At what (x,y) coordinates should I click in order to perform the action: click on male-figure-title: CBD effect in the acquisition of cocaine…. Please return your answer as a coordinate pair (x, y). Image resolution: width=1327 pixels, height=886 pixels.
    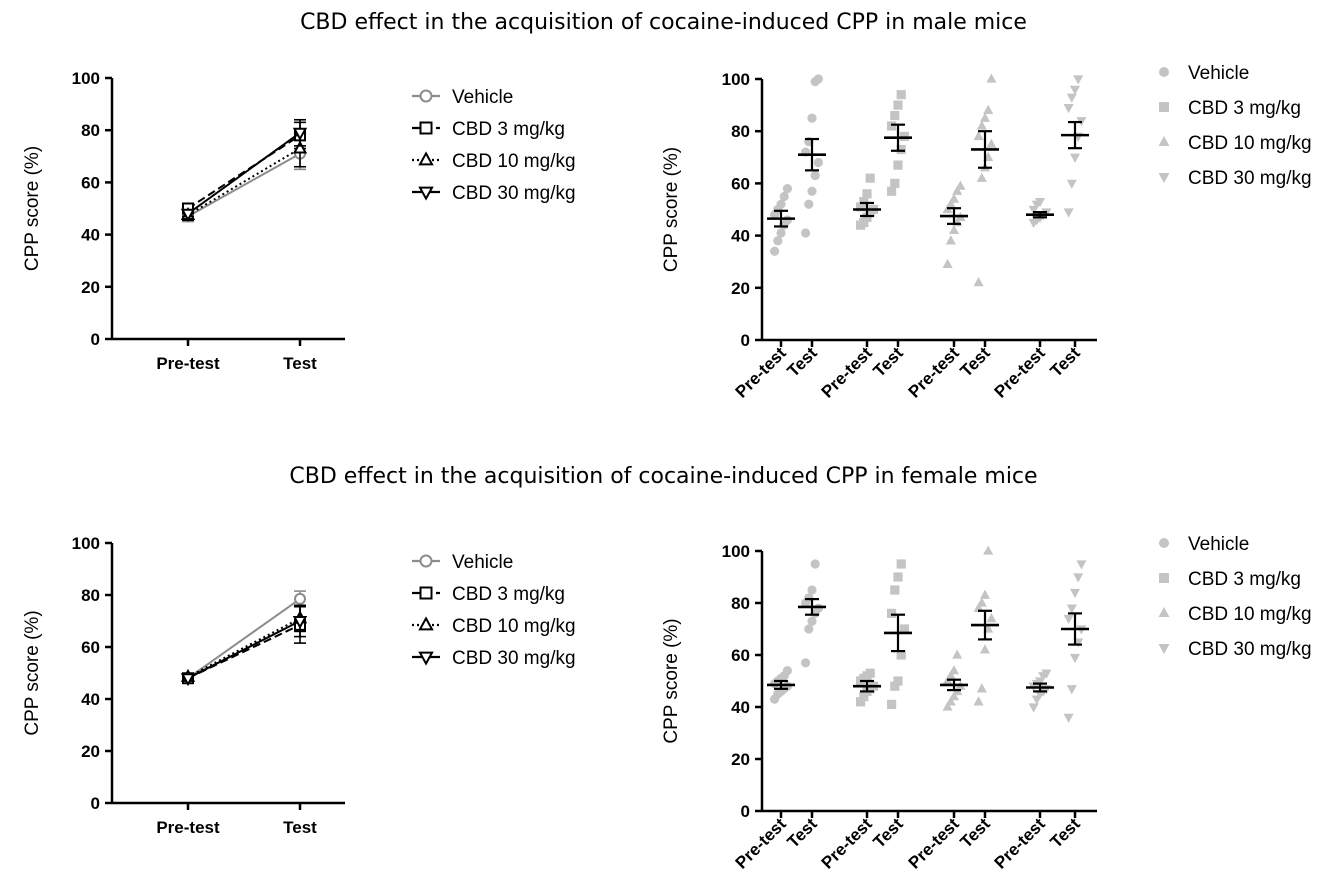
    Looking at the image, I should click on (663, 22).